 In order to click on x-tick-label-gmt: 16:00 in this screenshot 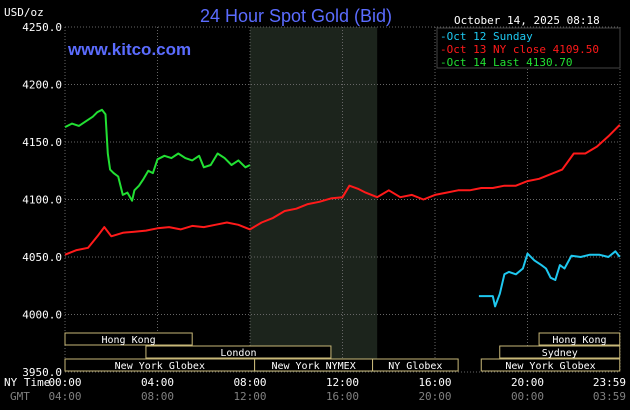, I will do `click(342, 396)`.